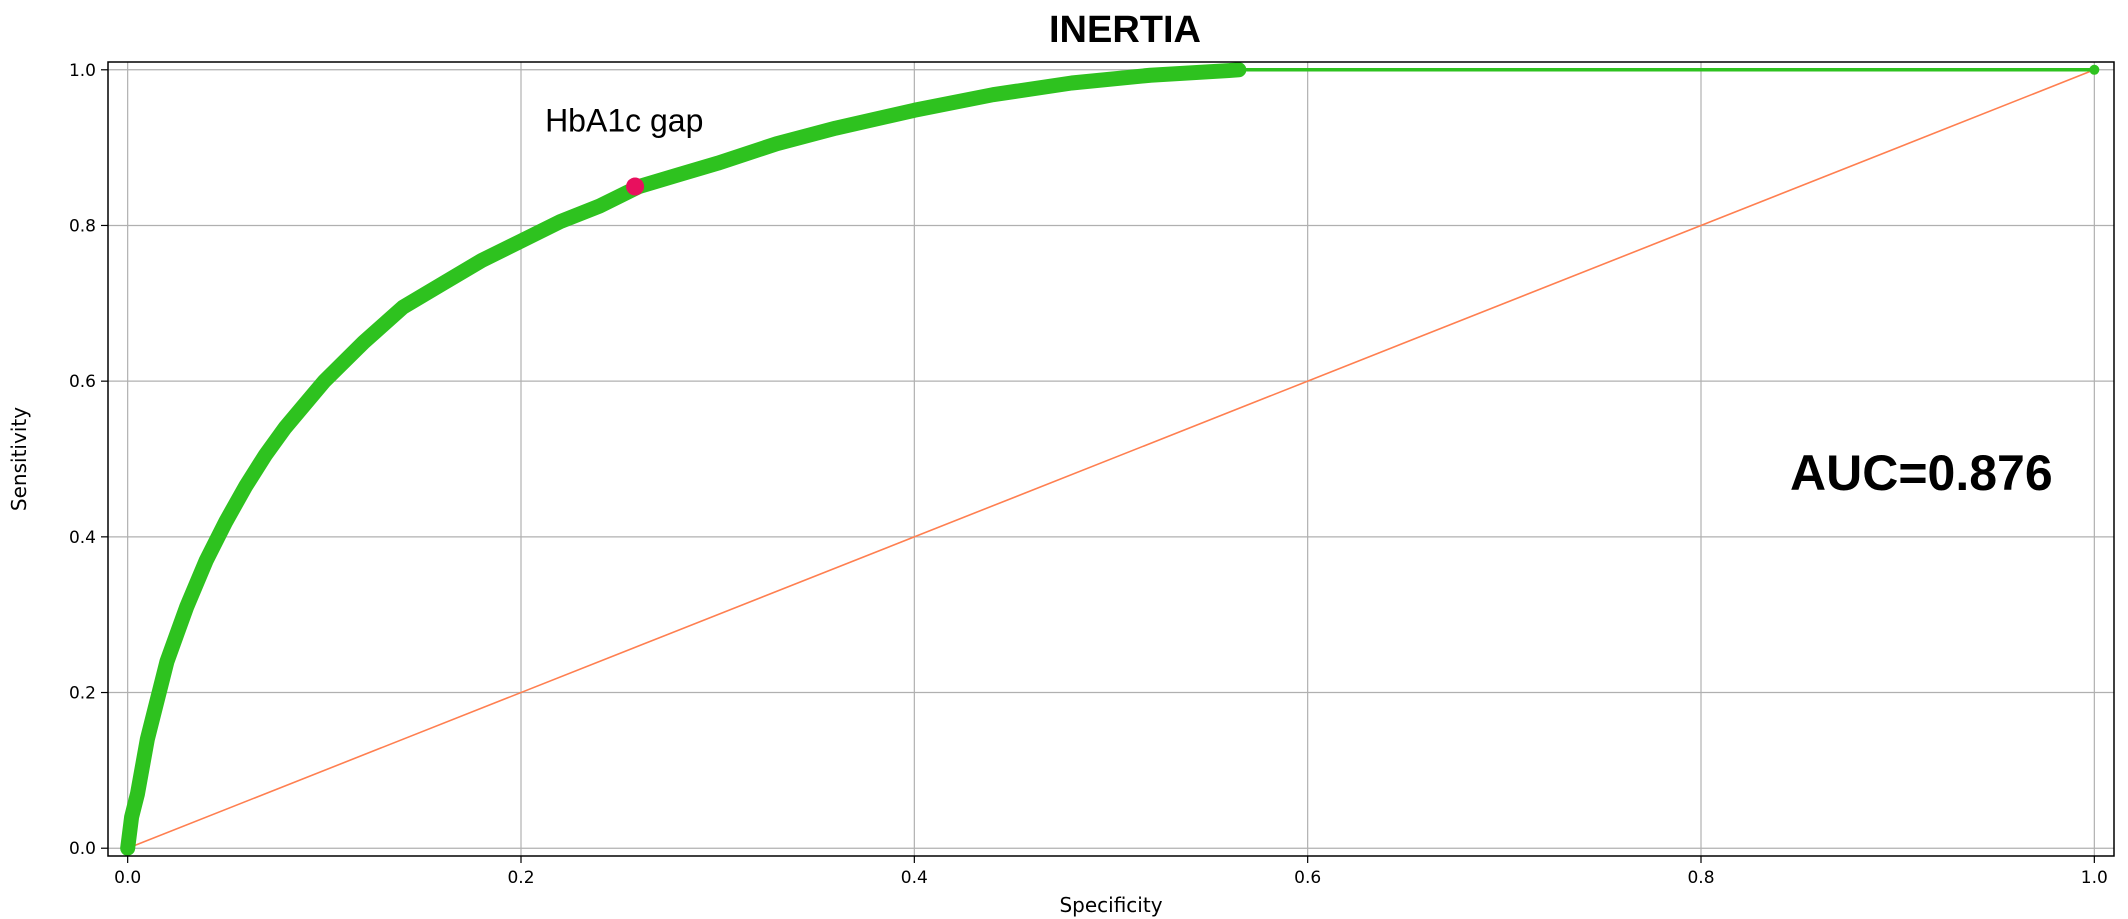 This screenshot has width=2128, height=919. I want to click on y-tick-label: 0.0, so click(82, 849).